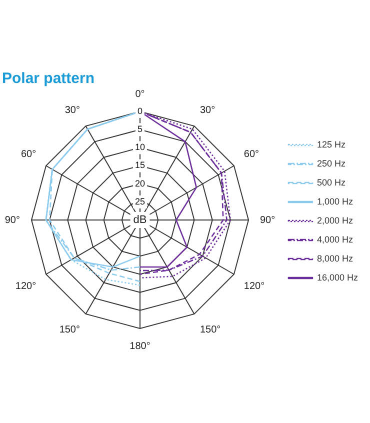 The height and width of the screenshot is (423, 370). What do you see at coordinates (140, 111) in the screenshot?
I see `y-tick-label: 0` at bounding box center [140, 111].